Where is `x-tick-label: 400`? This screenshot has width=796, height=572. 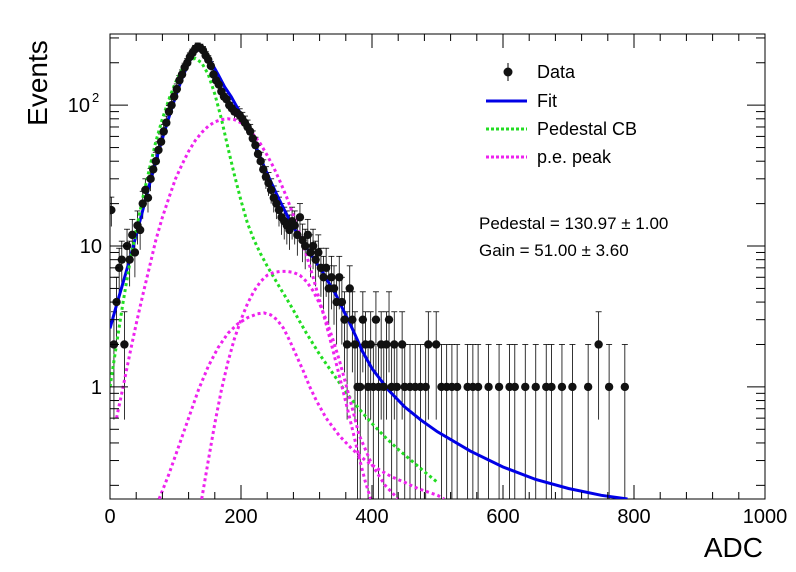 x-tick-label: 400 is located at coordinates (371, 517).